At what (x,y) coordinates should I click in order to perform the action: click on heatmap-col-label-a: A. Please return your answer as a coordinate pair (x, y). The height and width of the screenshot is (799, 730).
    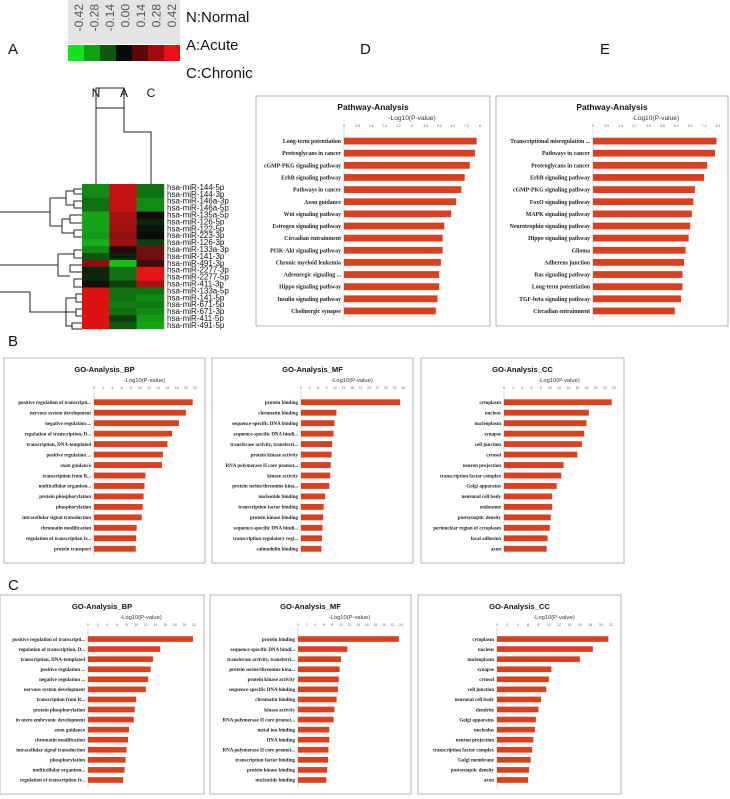
    Looking at the image, I should click on (124, 93).